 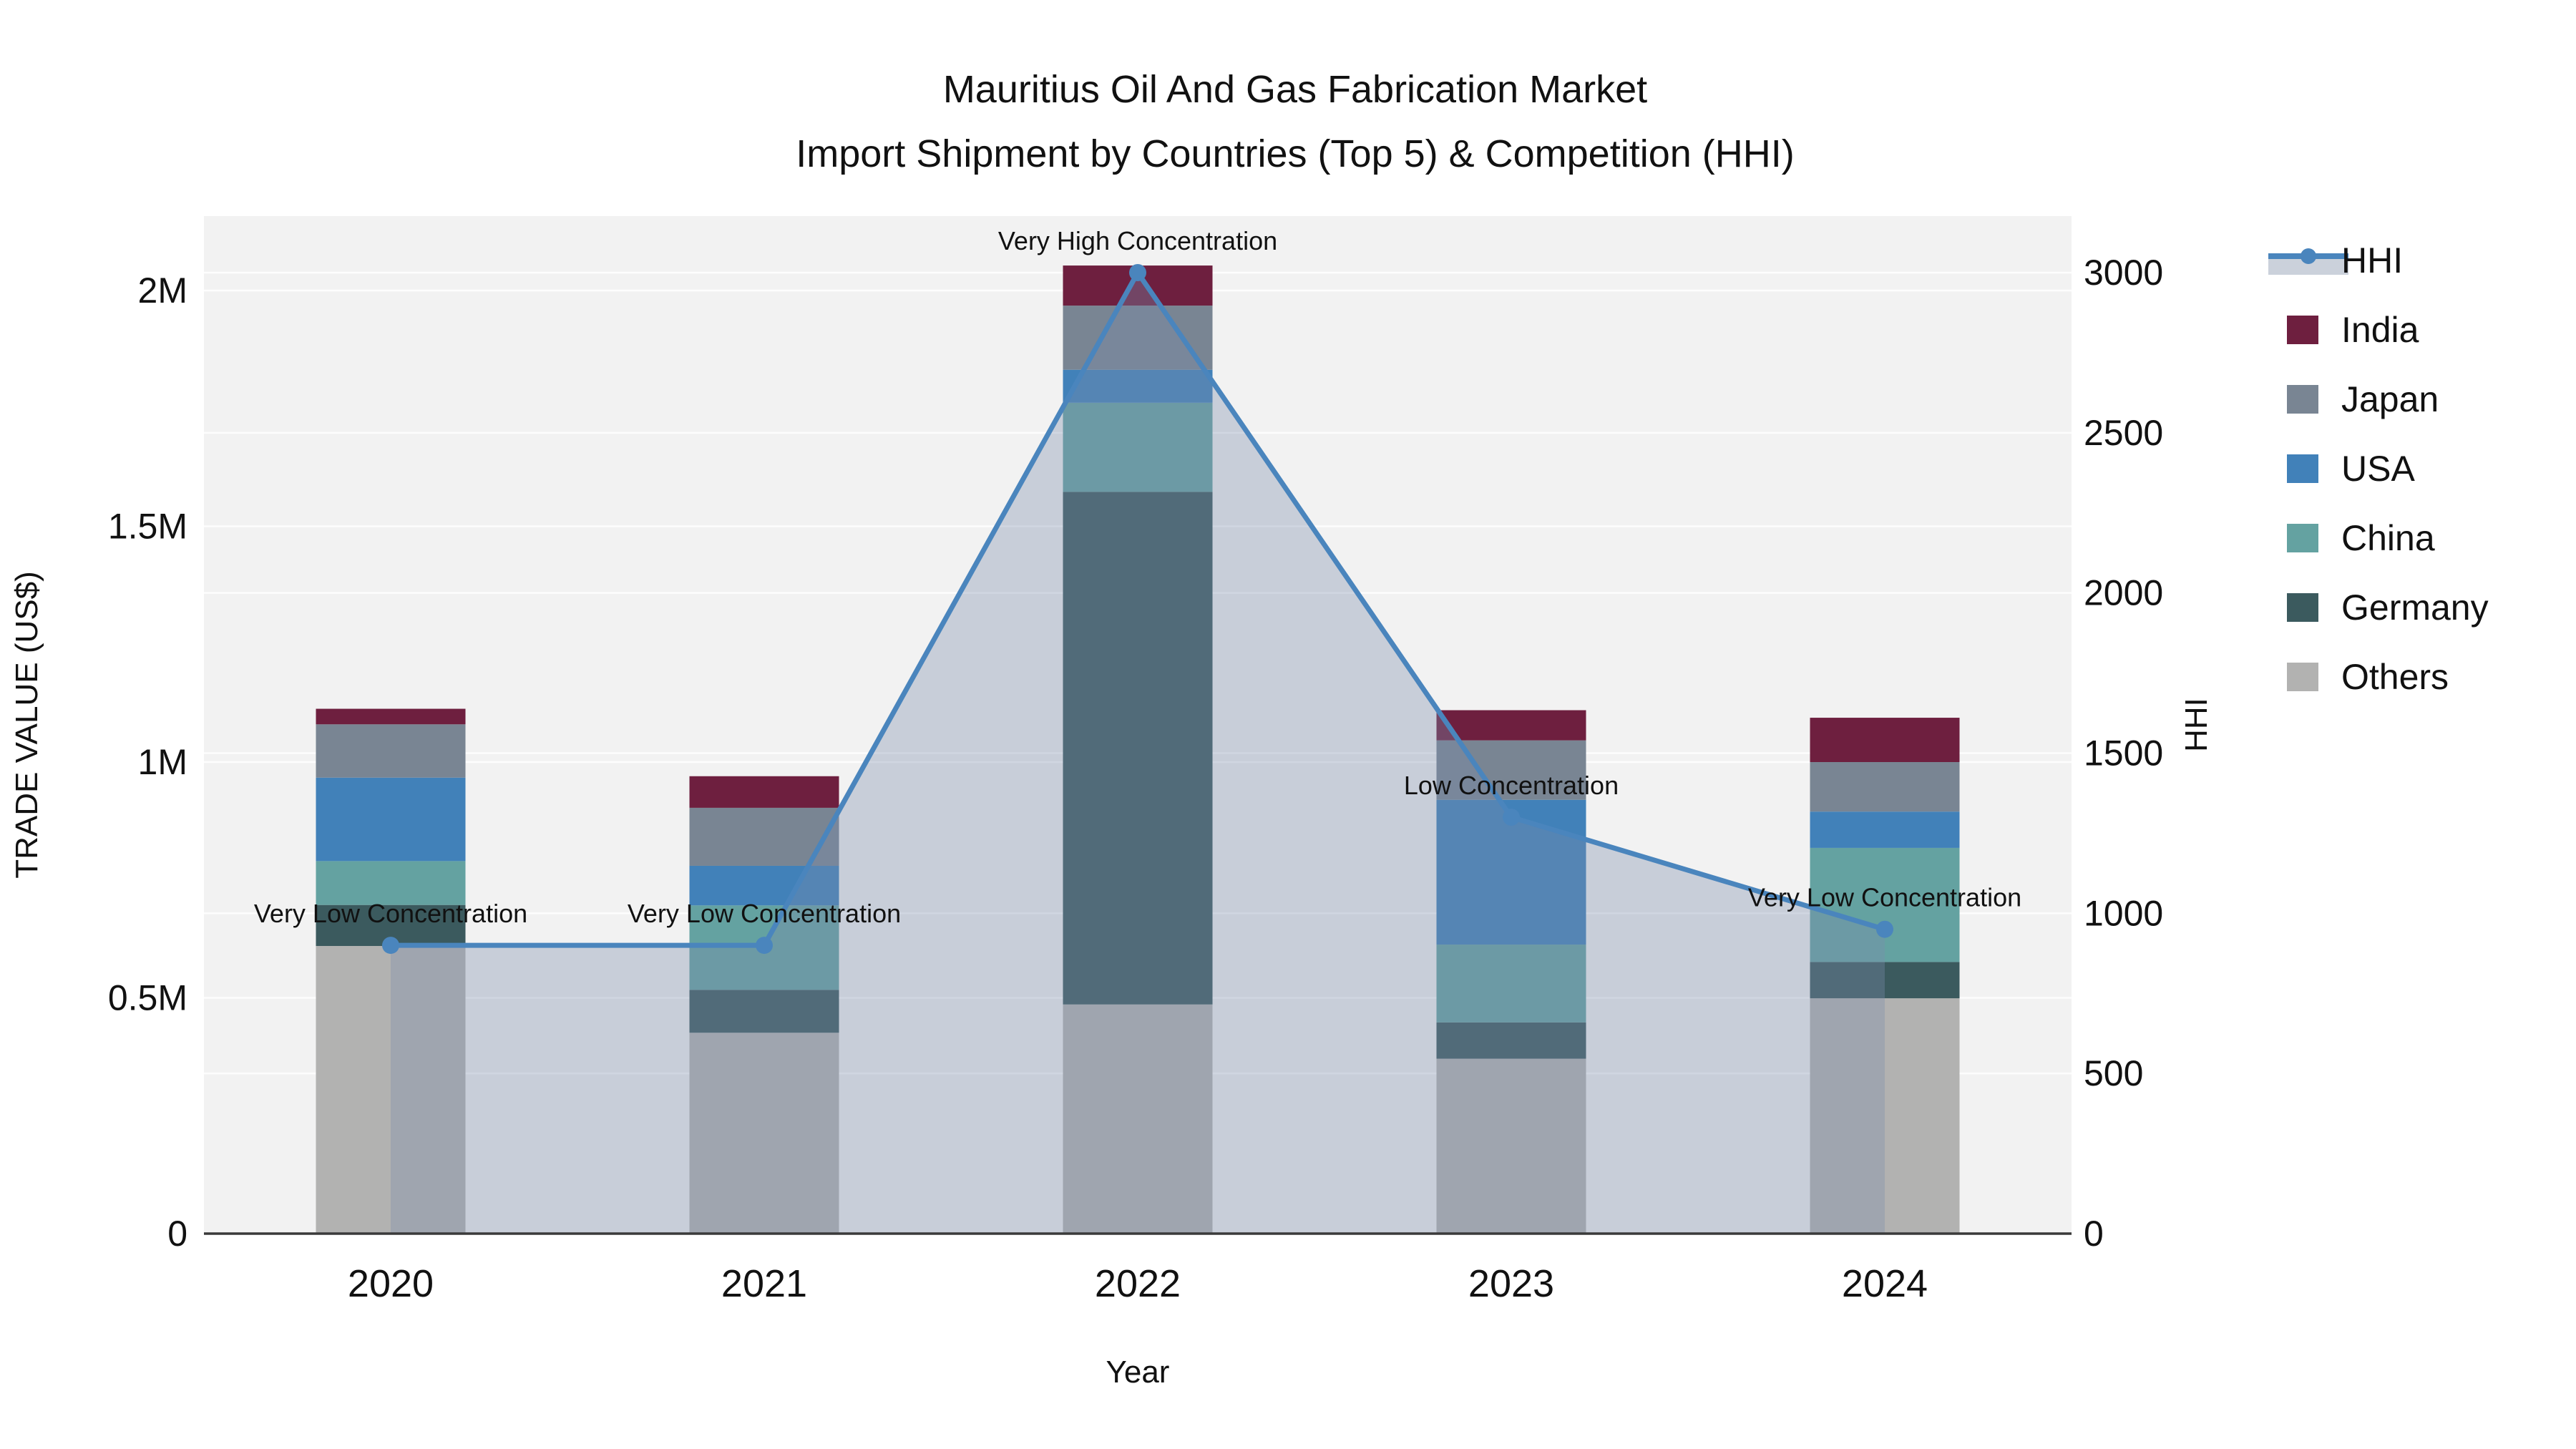 What do you see at coordinates (391, 1090) in the screenshot?
I see `bar-segment-others-2020` at bounding box center [391, 1090].